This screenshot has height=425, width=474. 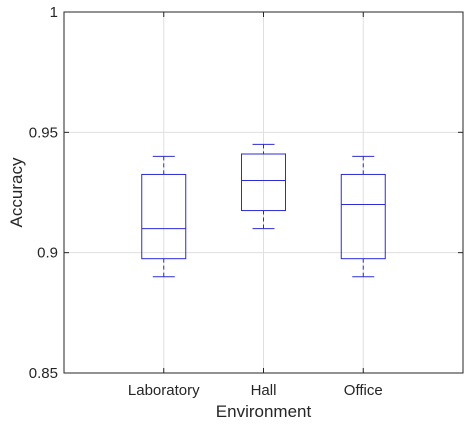 I want to click on box-office, so click(x=363, y=216).